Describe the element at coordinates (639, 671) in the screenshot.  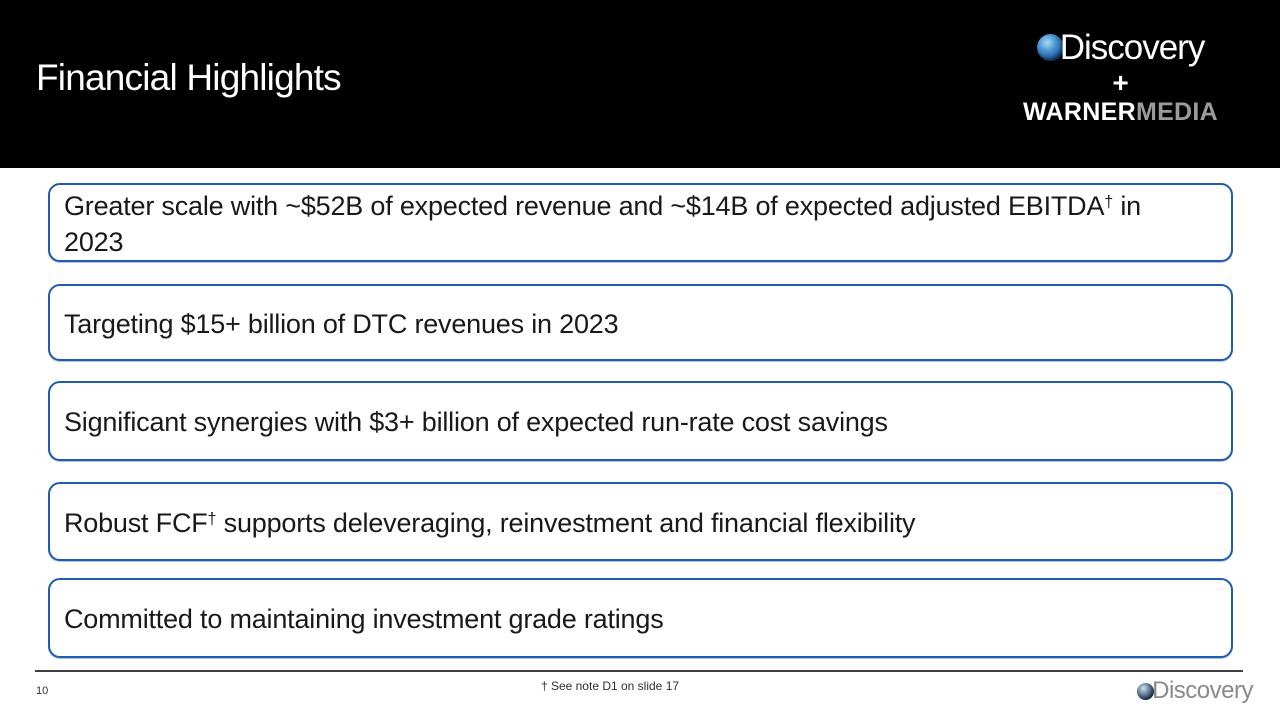
I see `footer-divider` at that location.